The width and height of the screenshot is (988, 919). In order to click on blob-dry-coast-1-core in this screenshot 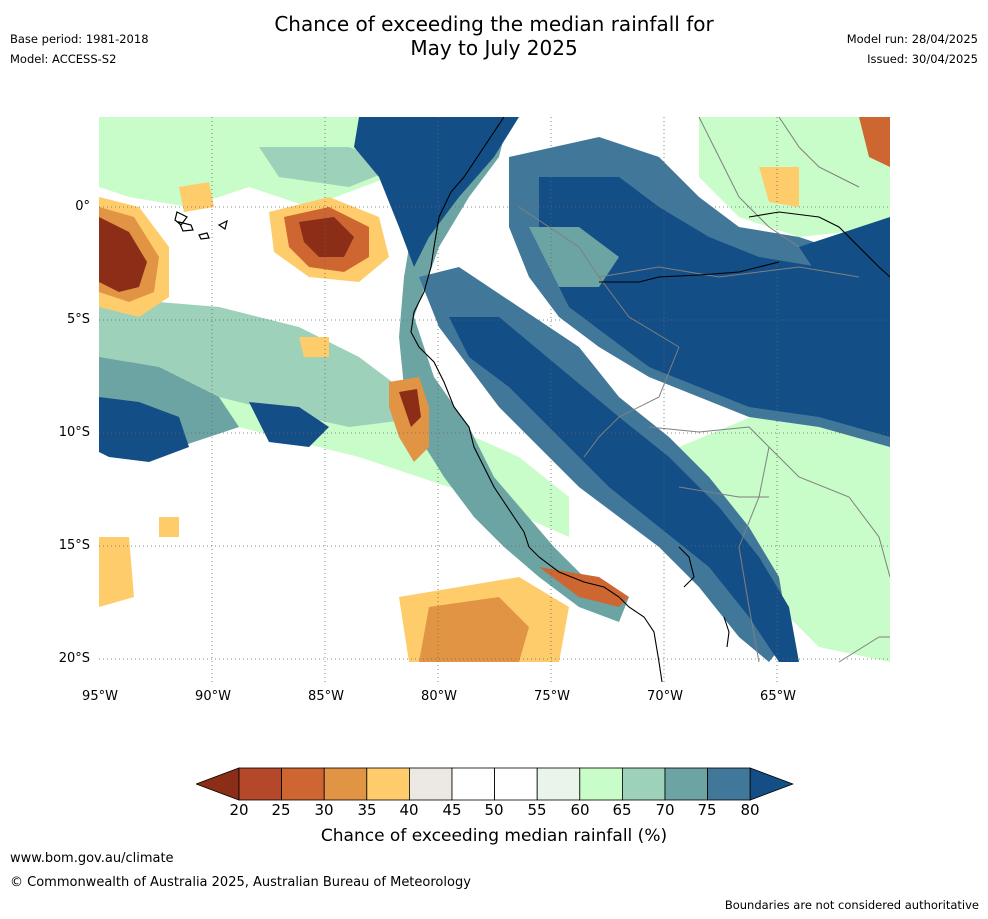, I will do `click(410, 408)`.